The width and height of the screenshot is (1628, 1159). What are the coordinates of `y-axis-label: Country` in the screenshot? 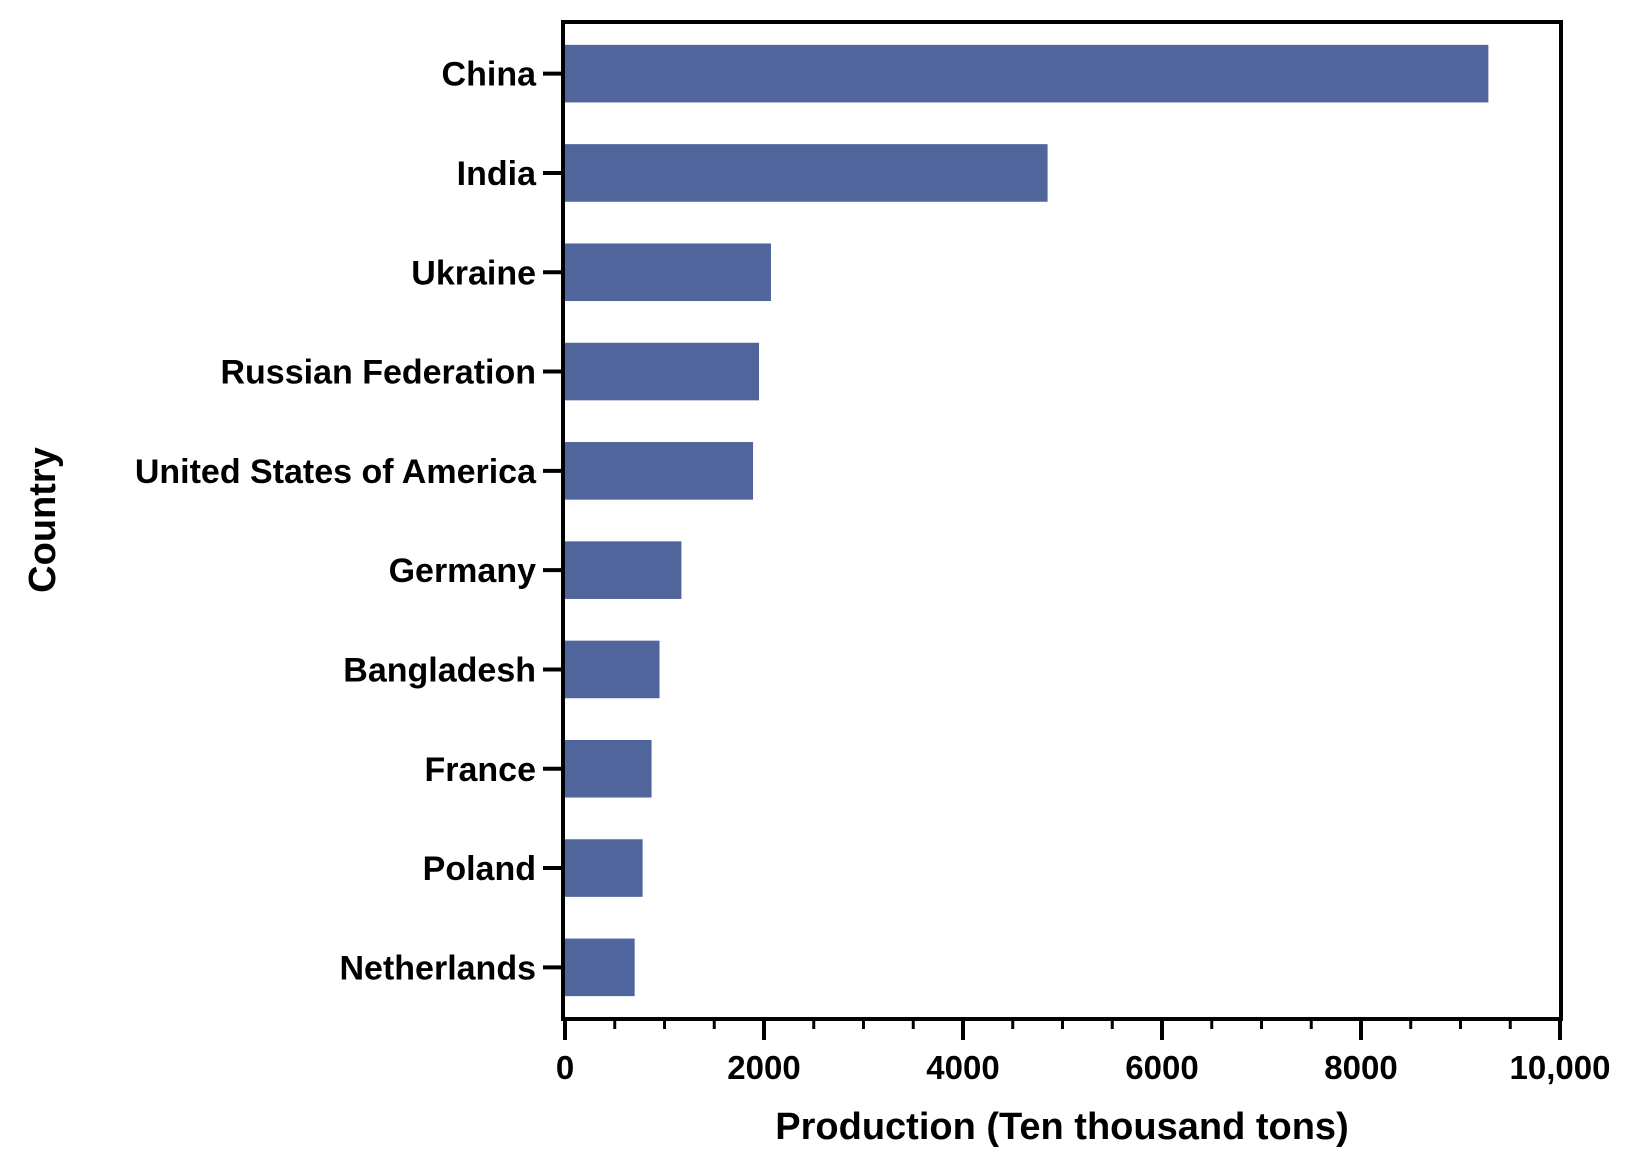 It's located at (43, 520).